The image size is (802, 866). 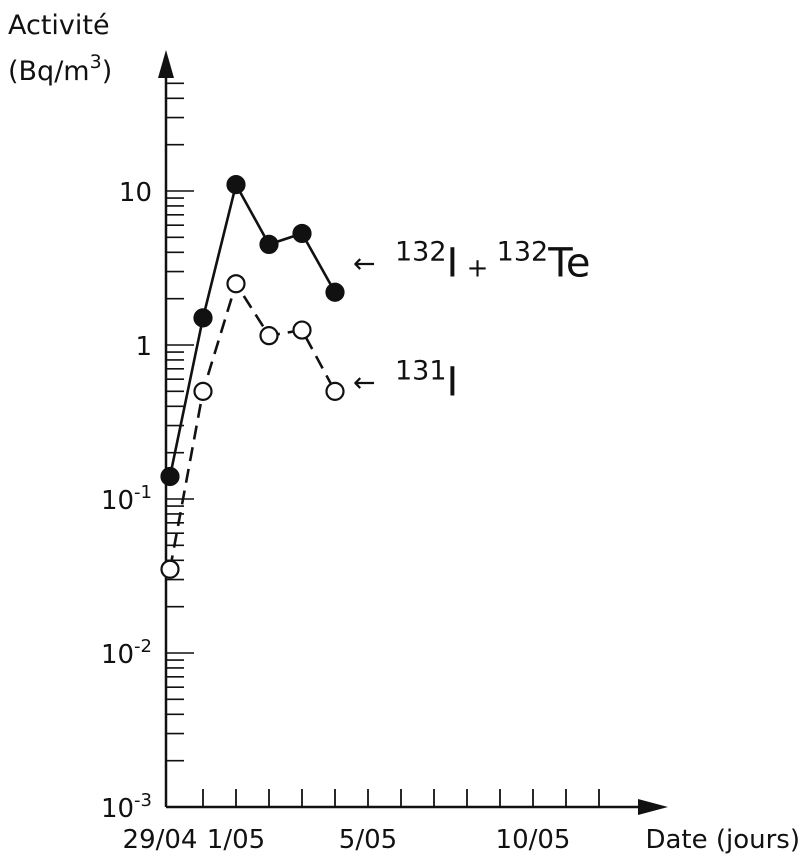 I want to click on x-axis-title: Date (jours), so click(x=722, y=840).